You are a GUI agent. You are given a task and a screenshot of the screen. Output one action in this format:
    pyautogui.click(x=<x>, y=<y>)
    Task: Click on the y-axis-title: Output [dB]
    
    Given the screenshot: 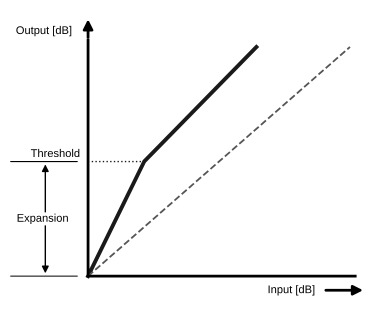 What is the action you would take?
    pyautogui.click(x=44, y=31)
    